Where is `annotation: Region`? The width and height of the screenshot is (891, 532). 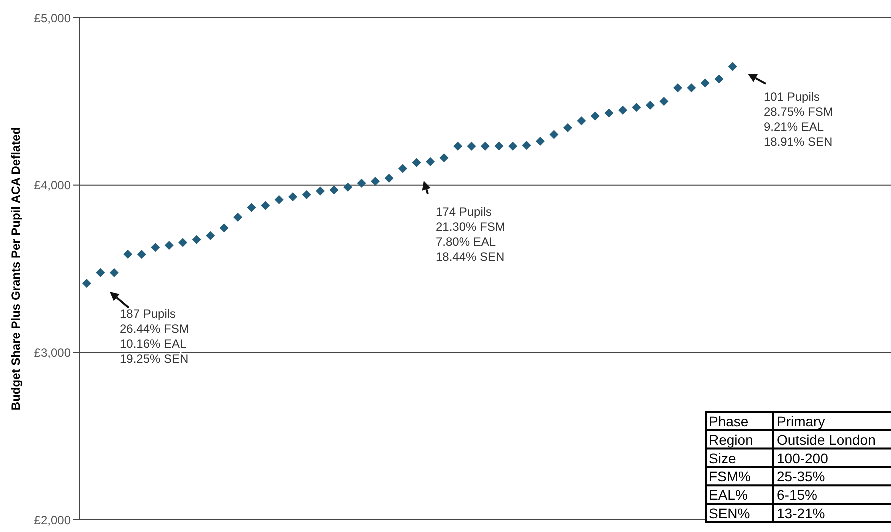
annotation: Region is located at coordinates (731, 440).